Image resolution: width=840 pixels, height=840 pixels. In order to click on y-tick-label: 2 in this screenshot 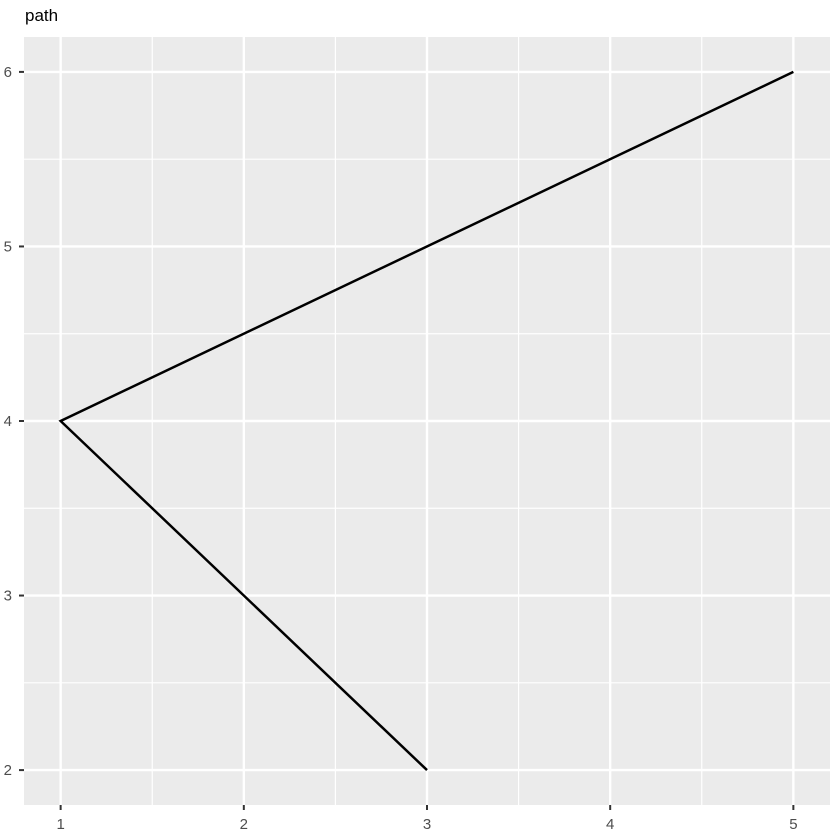, I will do `click(8, 770)`.